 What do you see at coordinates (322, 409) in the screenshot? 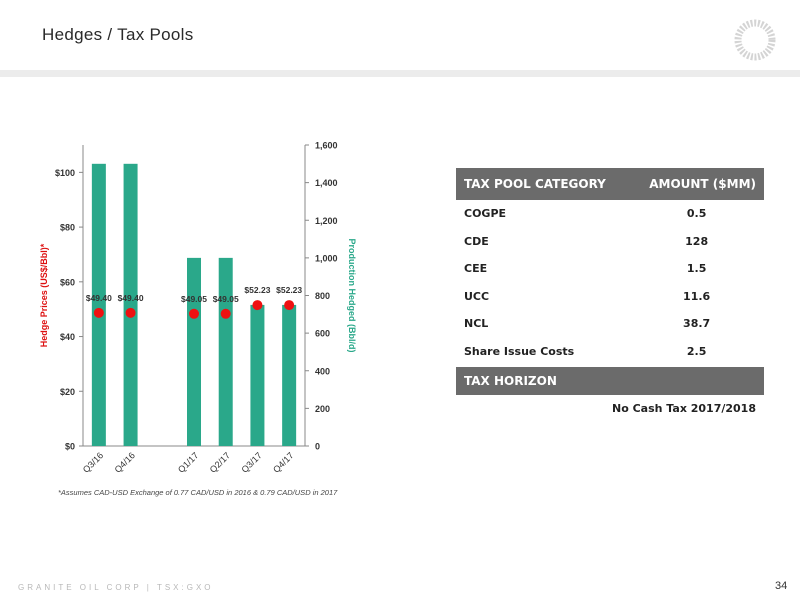
I see `right-tick-label: 200` at bounding box center [322, 409].